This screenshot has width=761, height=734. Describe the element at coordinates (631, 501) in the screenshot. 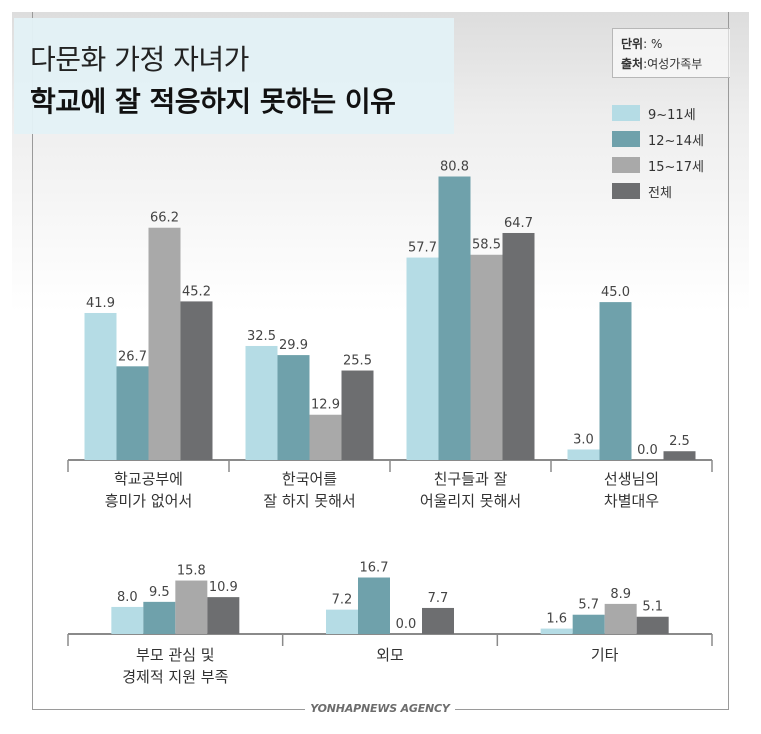

I see `category-label: 차별대우` at that location.